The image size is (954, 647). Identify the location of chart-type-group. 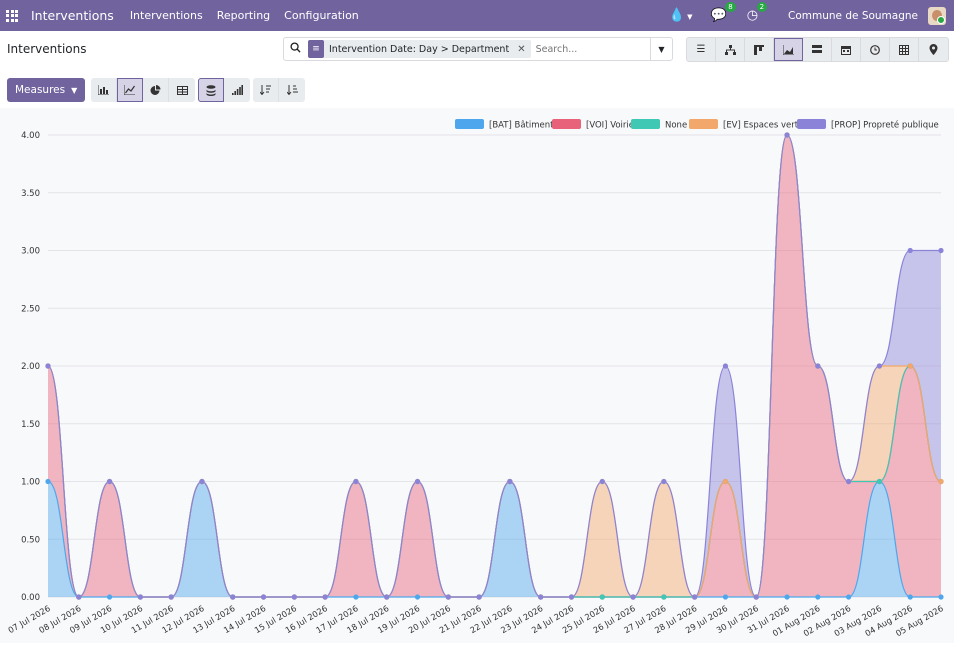
(143, 90).